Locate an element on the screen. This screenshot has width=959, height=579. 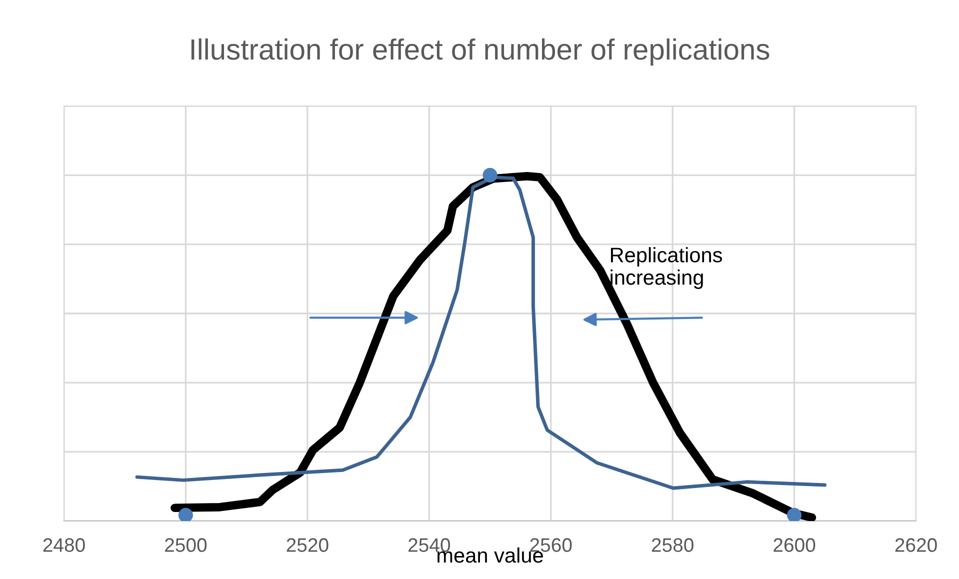
annotation: Replications increasing is located at coordinates (666, 268).